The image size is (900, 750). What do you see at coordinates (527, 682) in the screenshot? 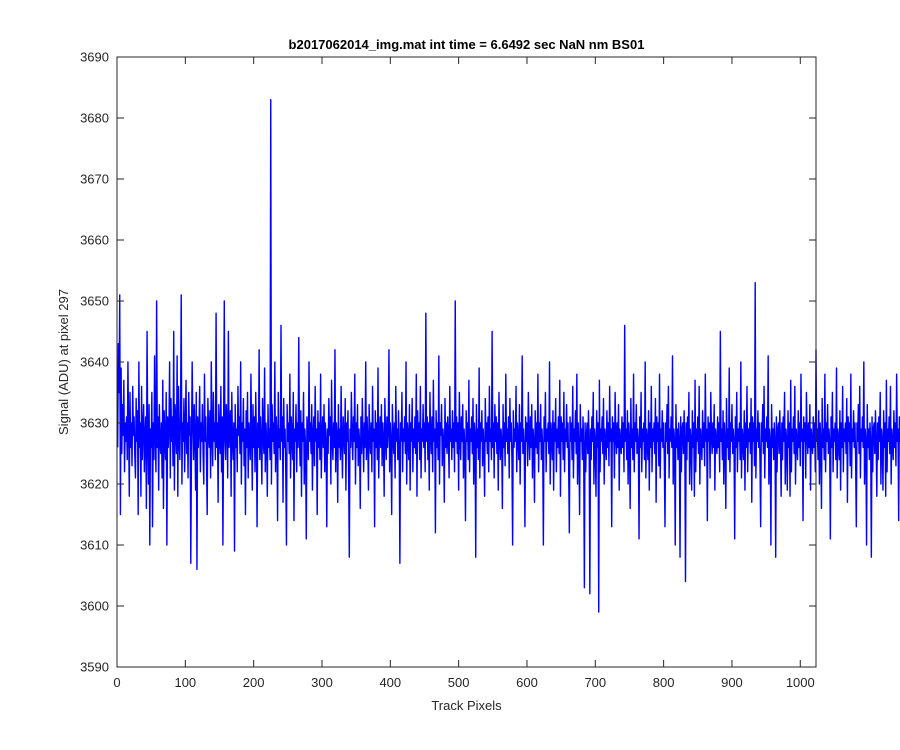
I see `x-tick-label: 600` at bounding box center [527, 682].